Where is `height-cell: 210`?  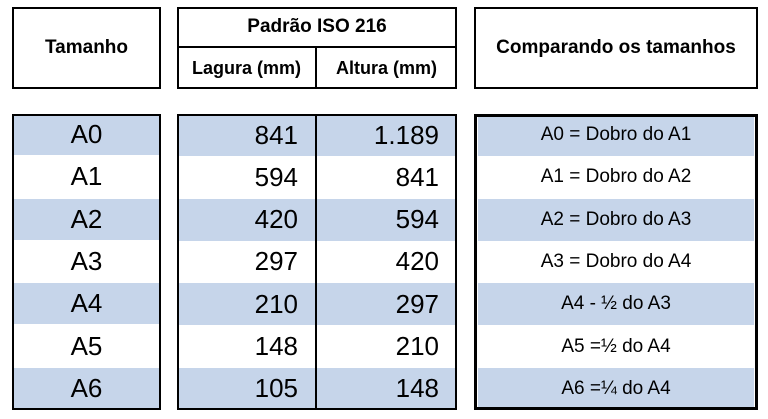
height-cell: 210 is located at coordinates (417, 346).